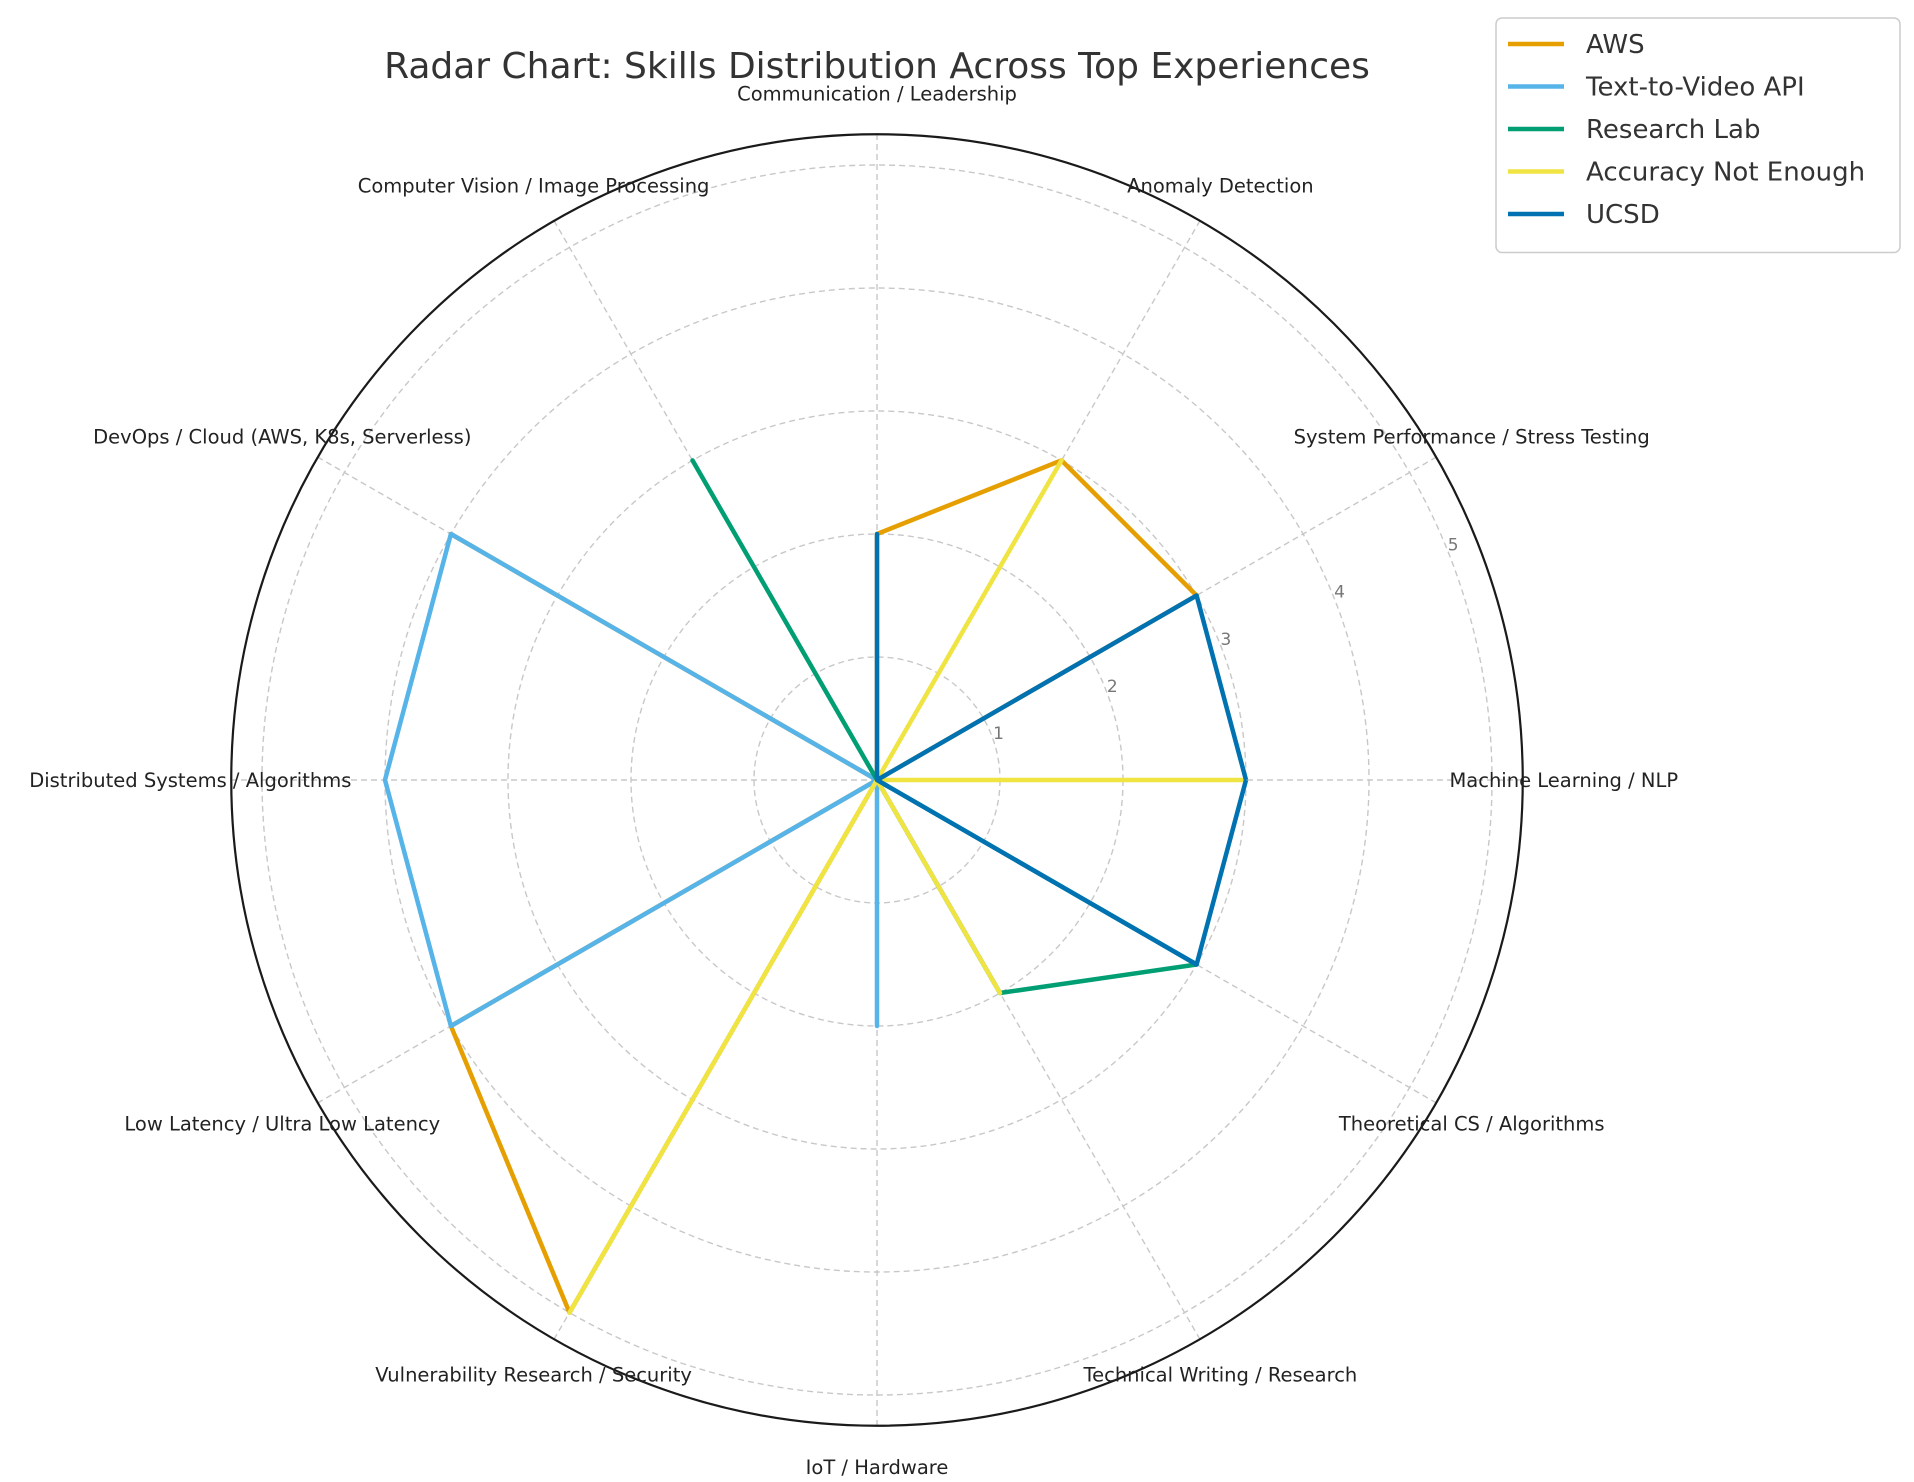  What do you see at coordinates (998, 734) in the screenshot?
I see `radial-tick-label-1: 1` at bounding box center [998, 734].